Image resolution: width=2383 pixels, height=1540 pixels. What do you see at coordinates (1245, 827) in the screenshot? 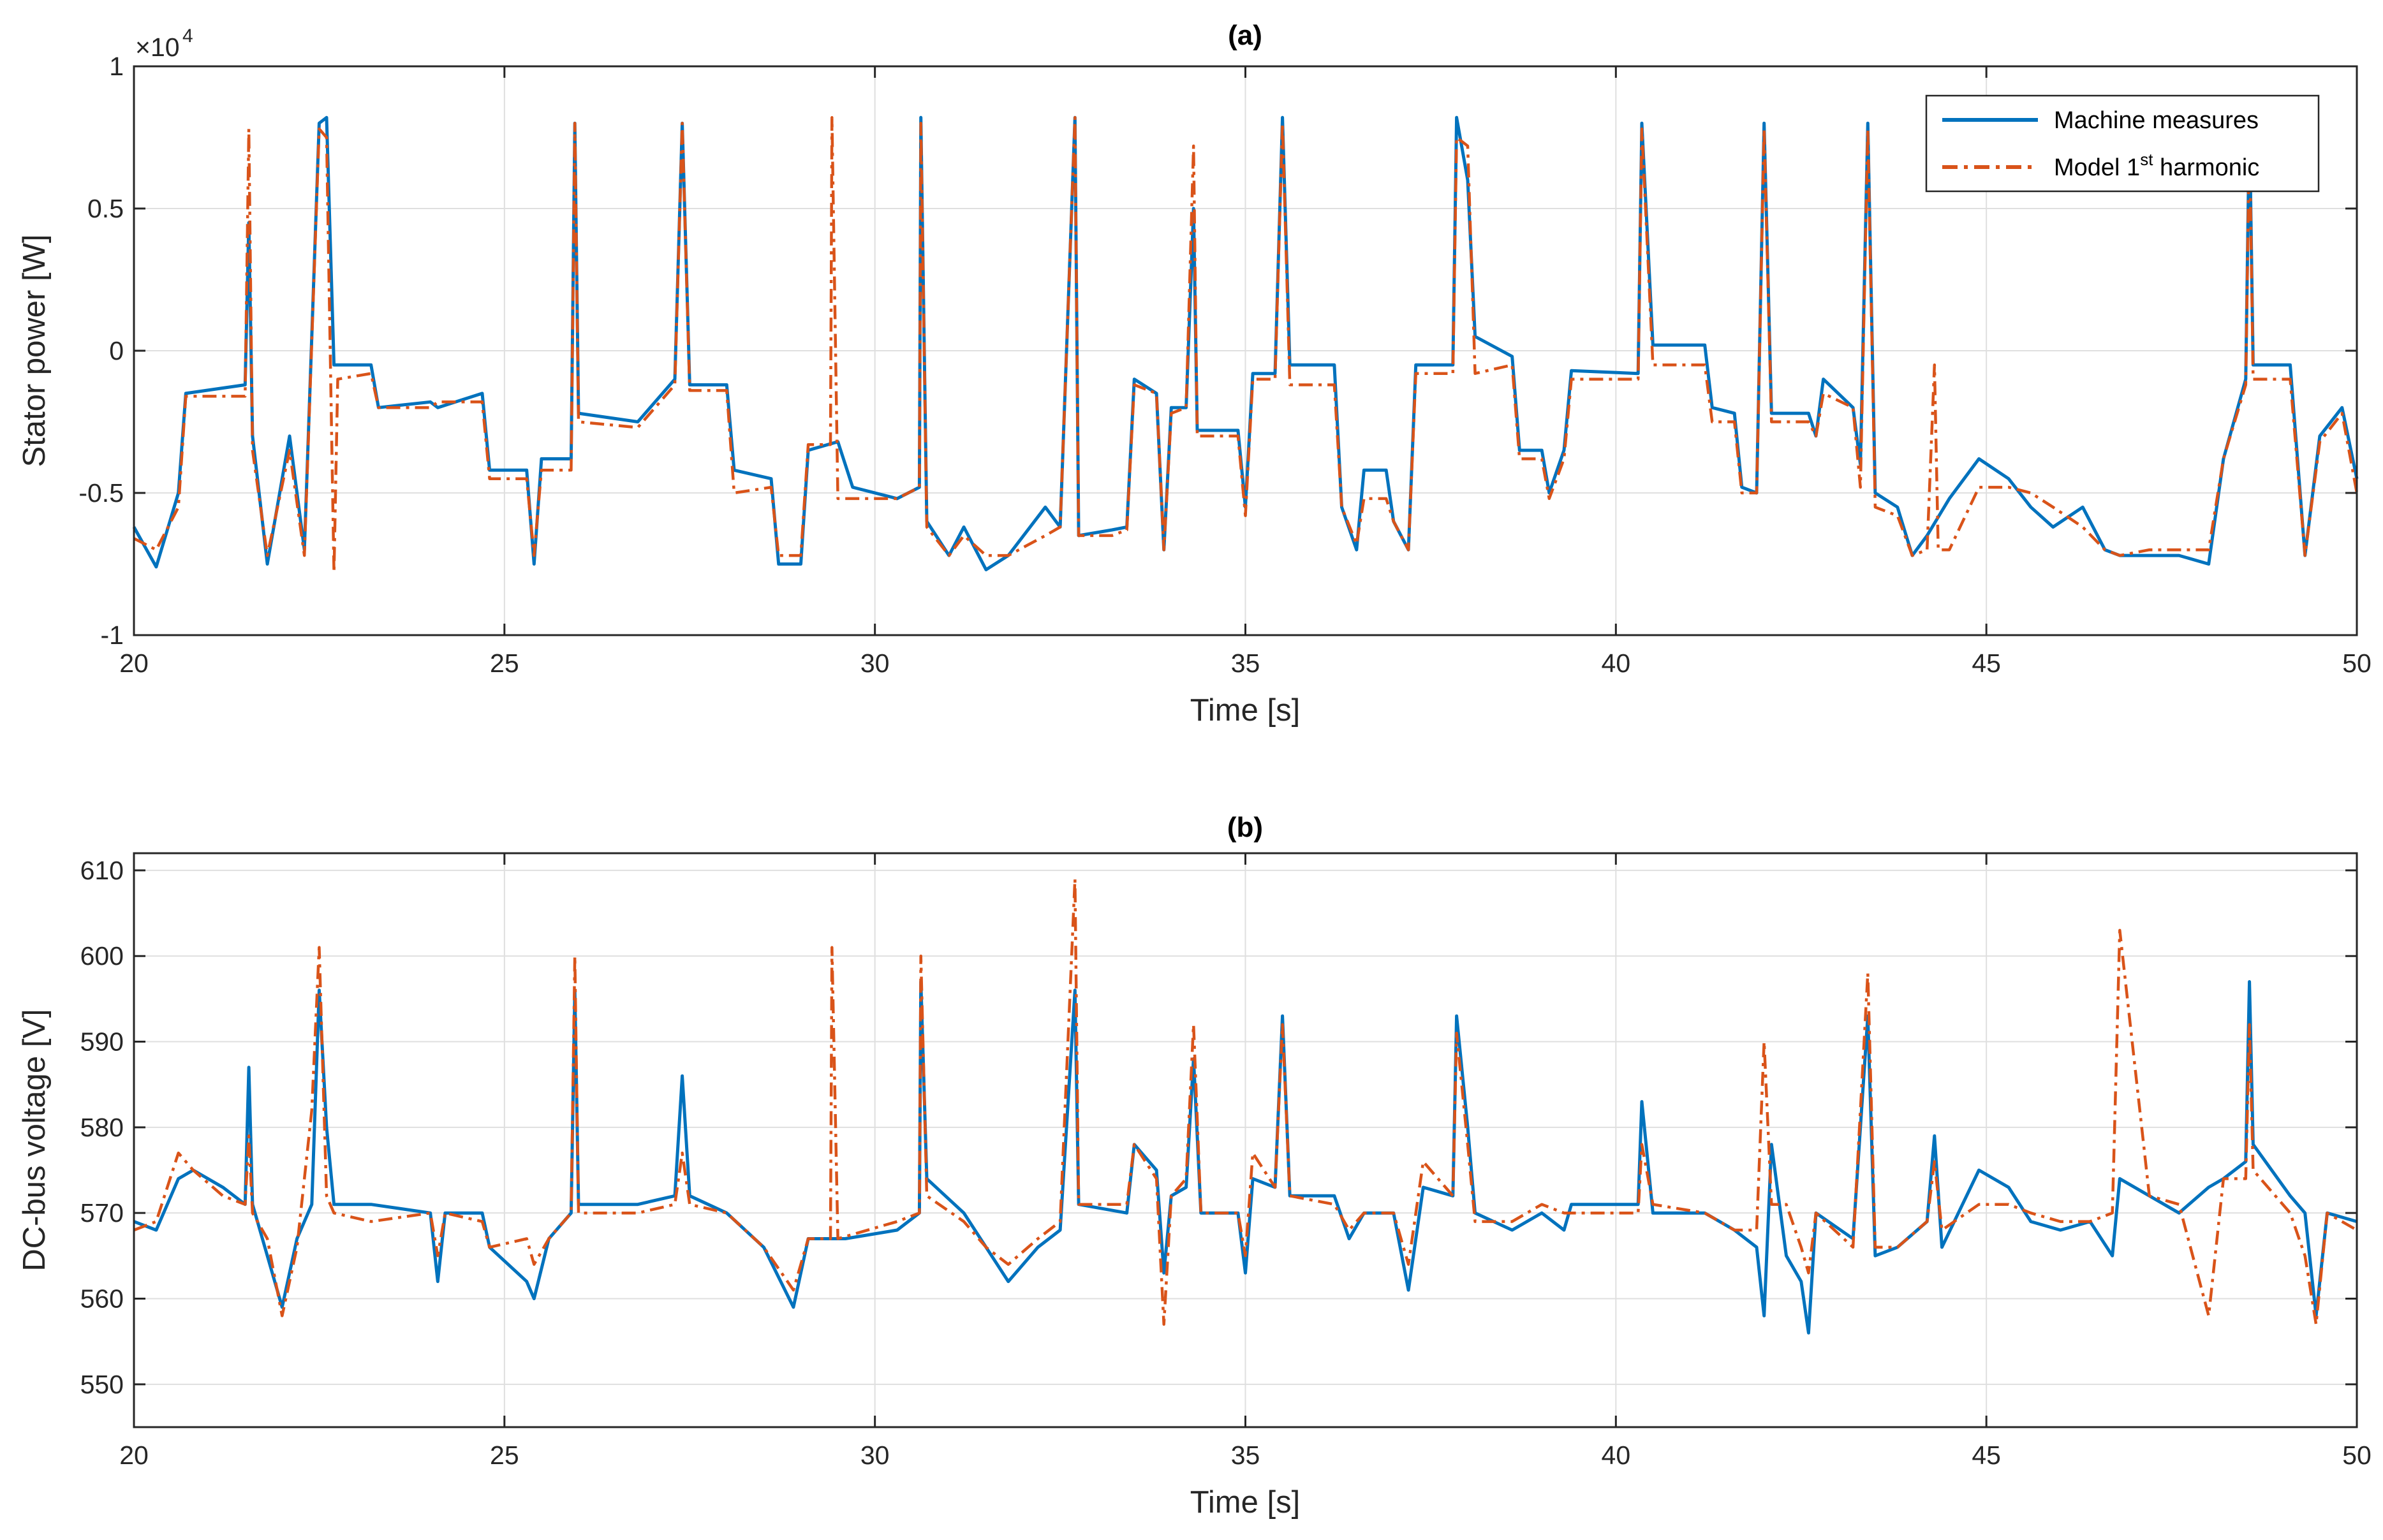
I see `panel-b-title: (b)` at bounding box center [1245, 827].